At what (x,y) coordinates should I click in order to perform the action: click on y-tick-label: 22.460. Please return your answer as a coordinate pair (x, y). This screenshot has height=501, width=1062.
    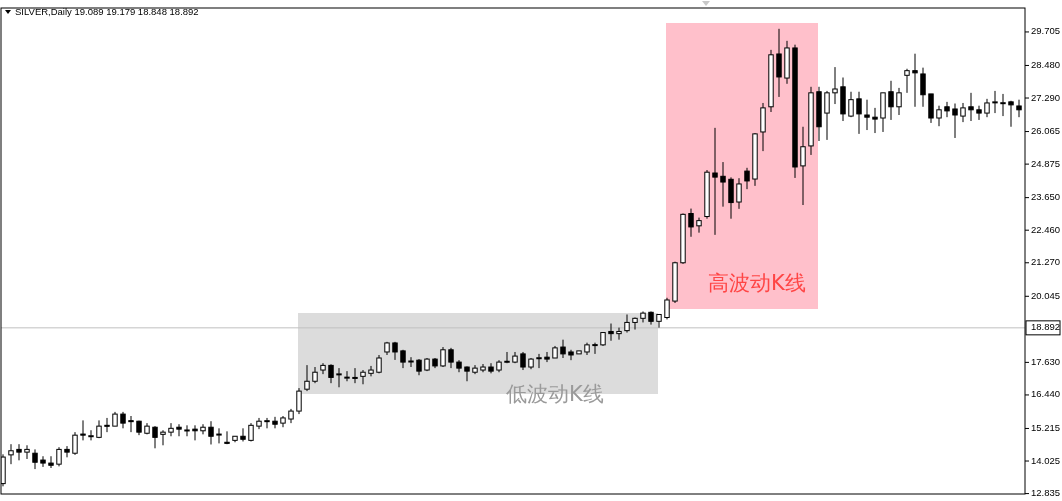
    Looking at the image, I should click on (1046, 229).